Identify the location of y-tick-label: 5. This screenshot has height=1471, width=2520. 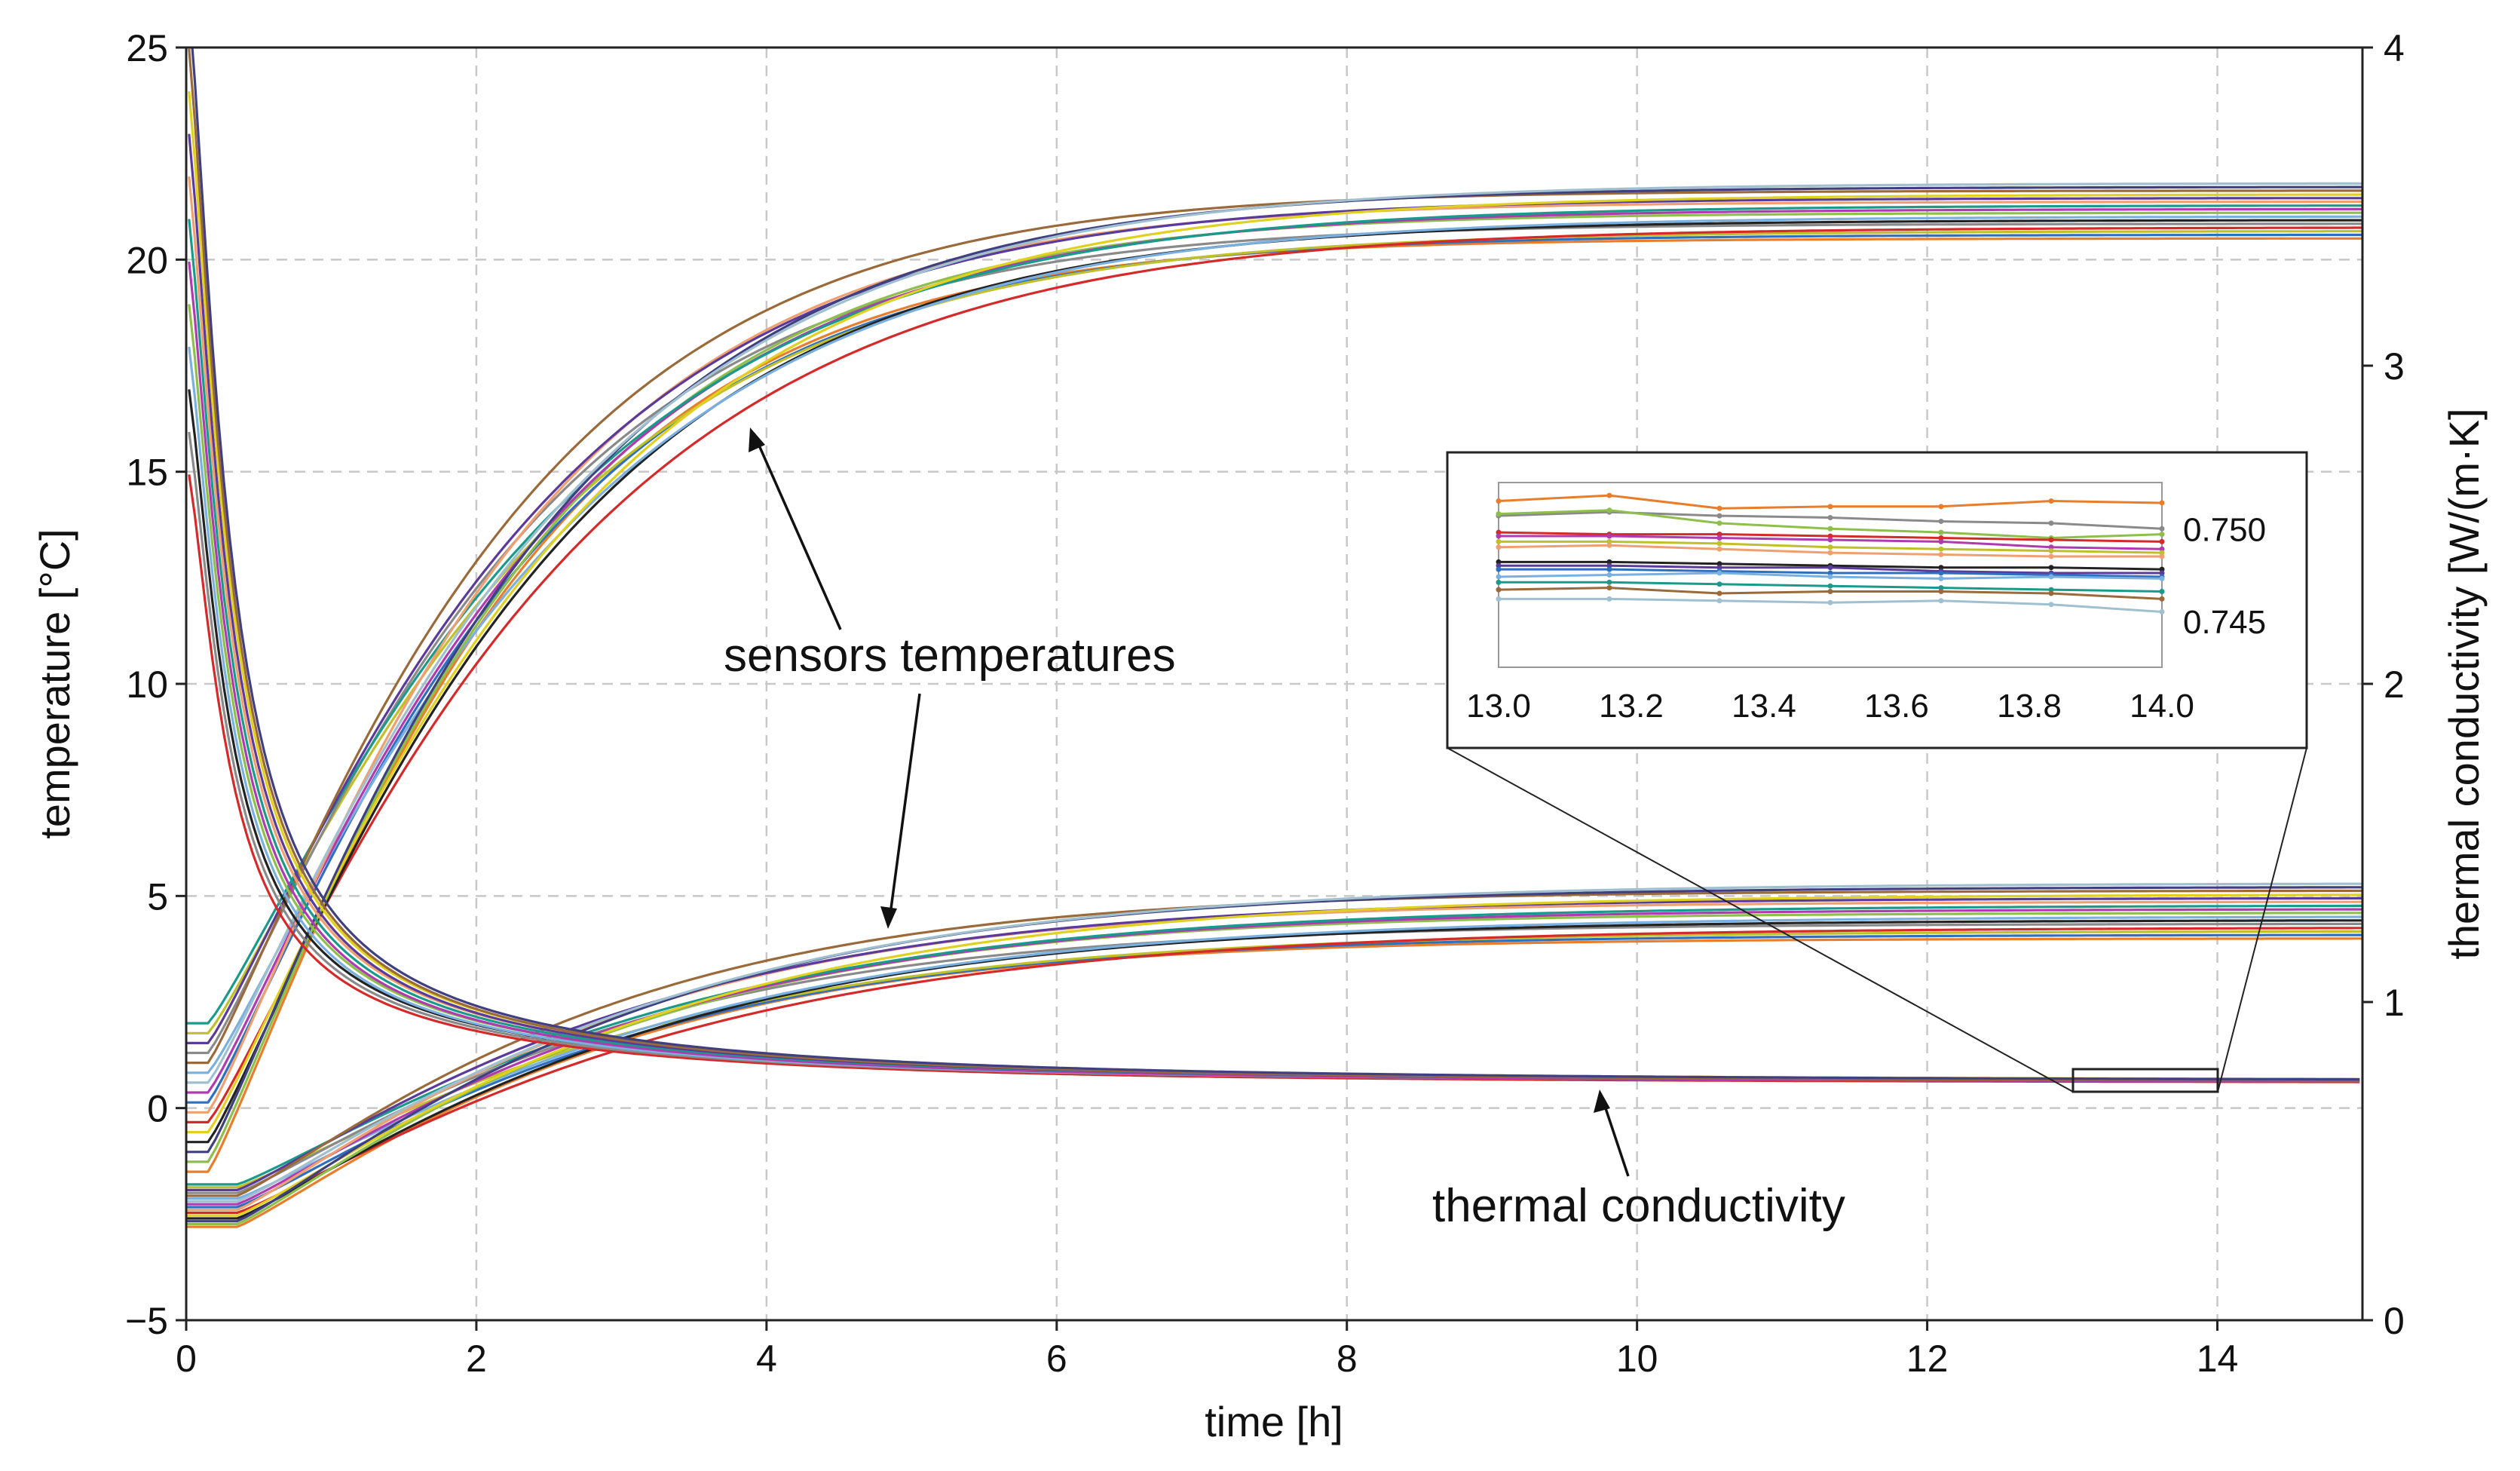
(157, 897).